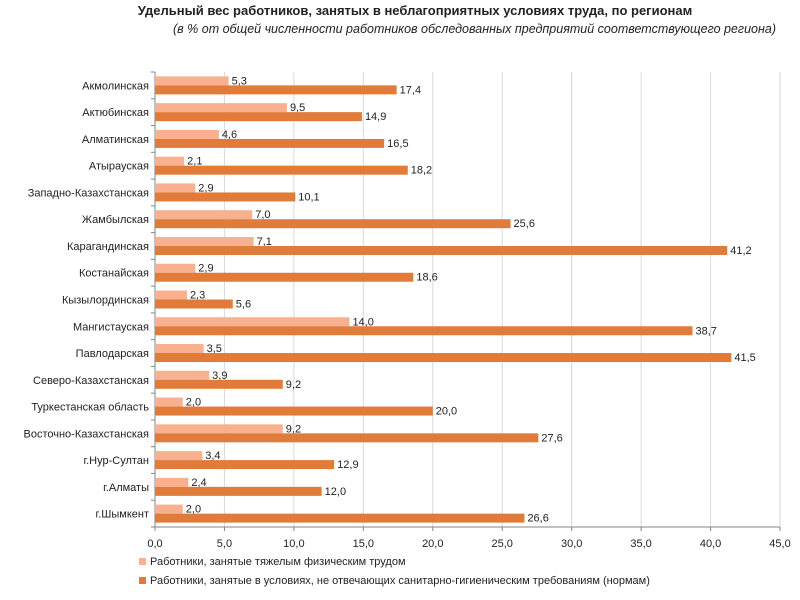  Describe the element at coordinates (335, 492) in the screenshot. I see `data-label: 12,0` at that location.